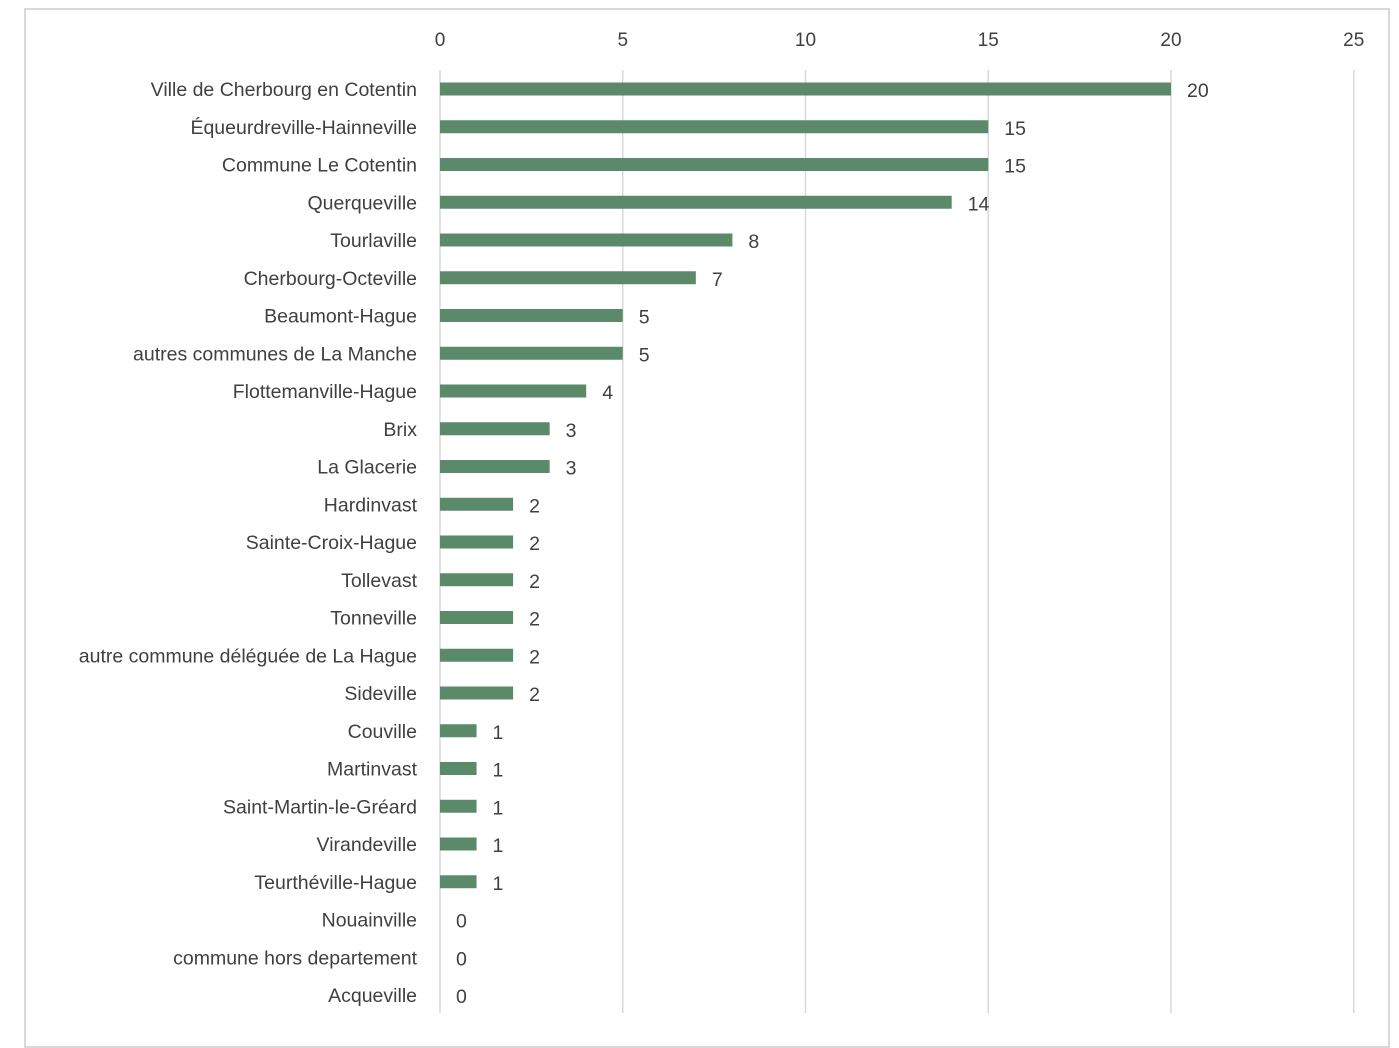 The width and height of the screenshot is (1399, 1048). I want to click on x-axis-ticks: 0 5 10 15 20 25, so click(900, 40).